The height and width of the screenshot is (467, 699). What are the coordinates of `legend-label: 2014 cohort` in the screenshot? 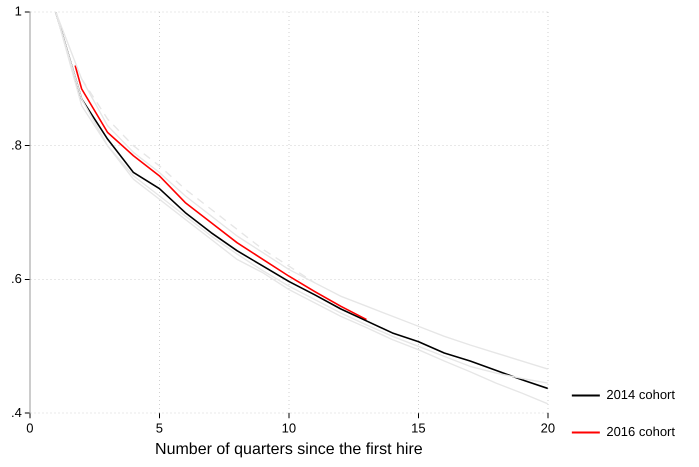 It's located at (641, 394).